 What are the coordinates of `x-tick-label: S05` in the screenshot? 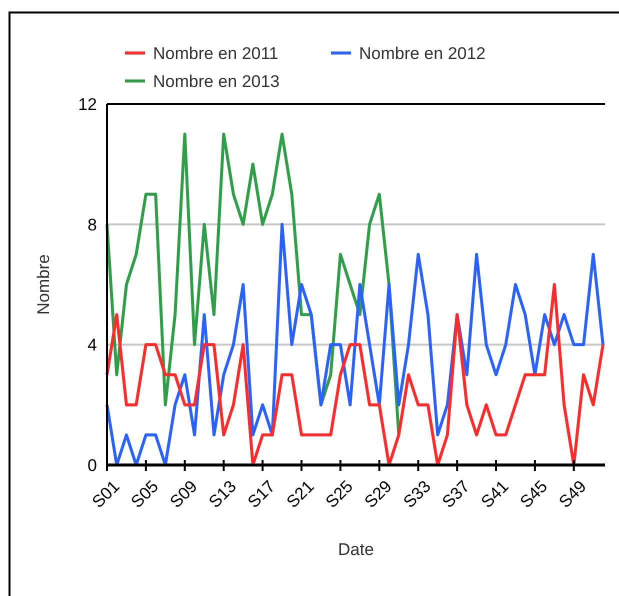 It's located at (144, 494).